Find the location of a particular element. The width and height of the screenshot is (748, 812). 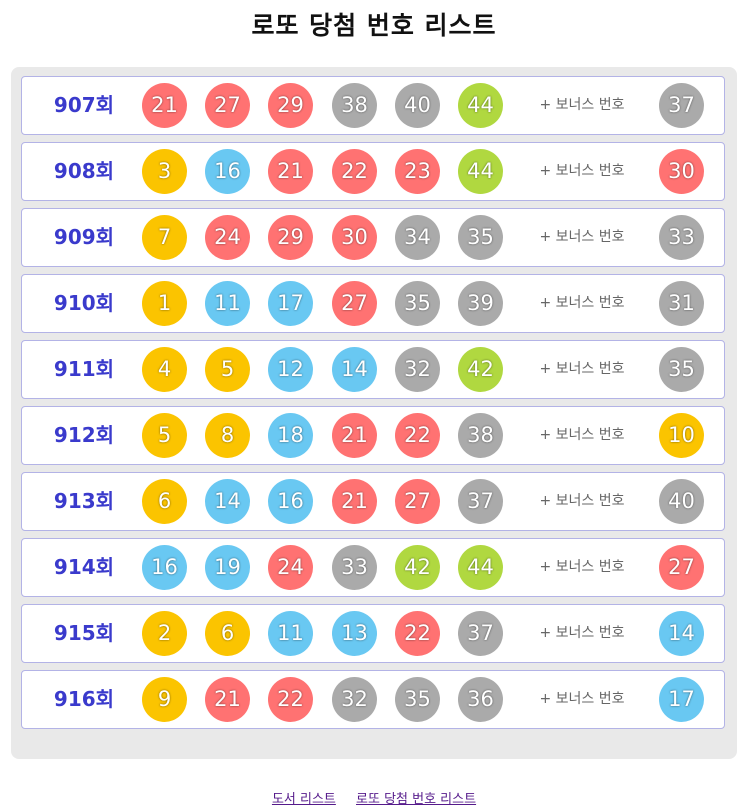

round-label: 908회 is located at coordinates (84, 171).